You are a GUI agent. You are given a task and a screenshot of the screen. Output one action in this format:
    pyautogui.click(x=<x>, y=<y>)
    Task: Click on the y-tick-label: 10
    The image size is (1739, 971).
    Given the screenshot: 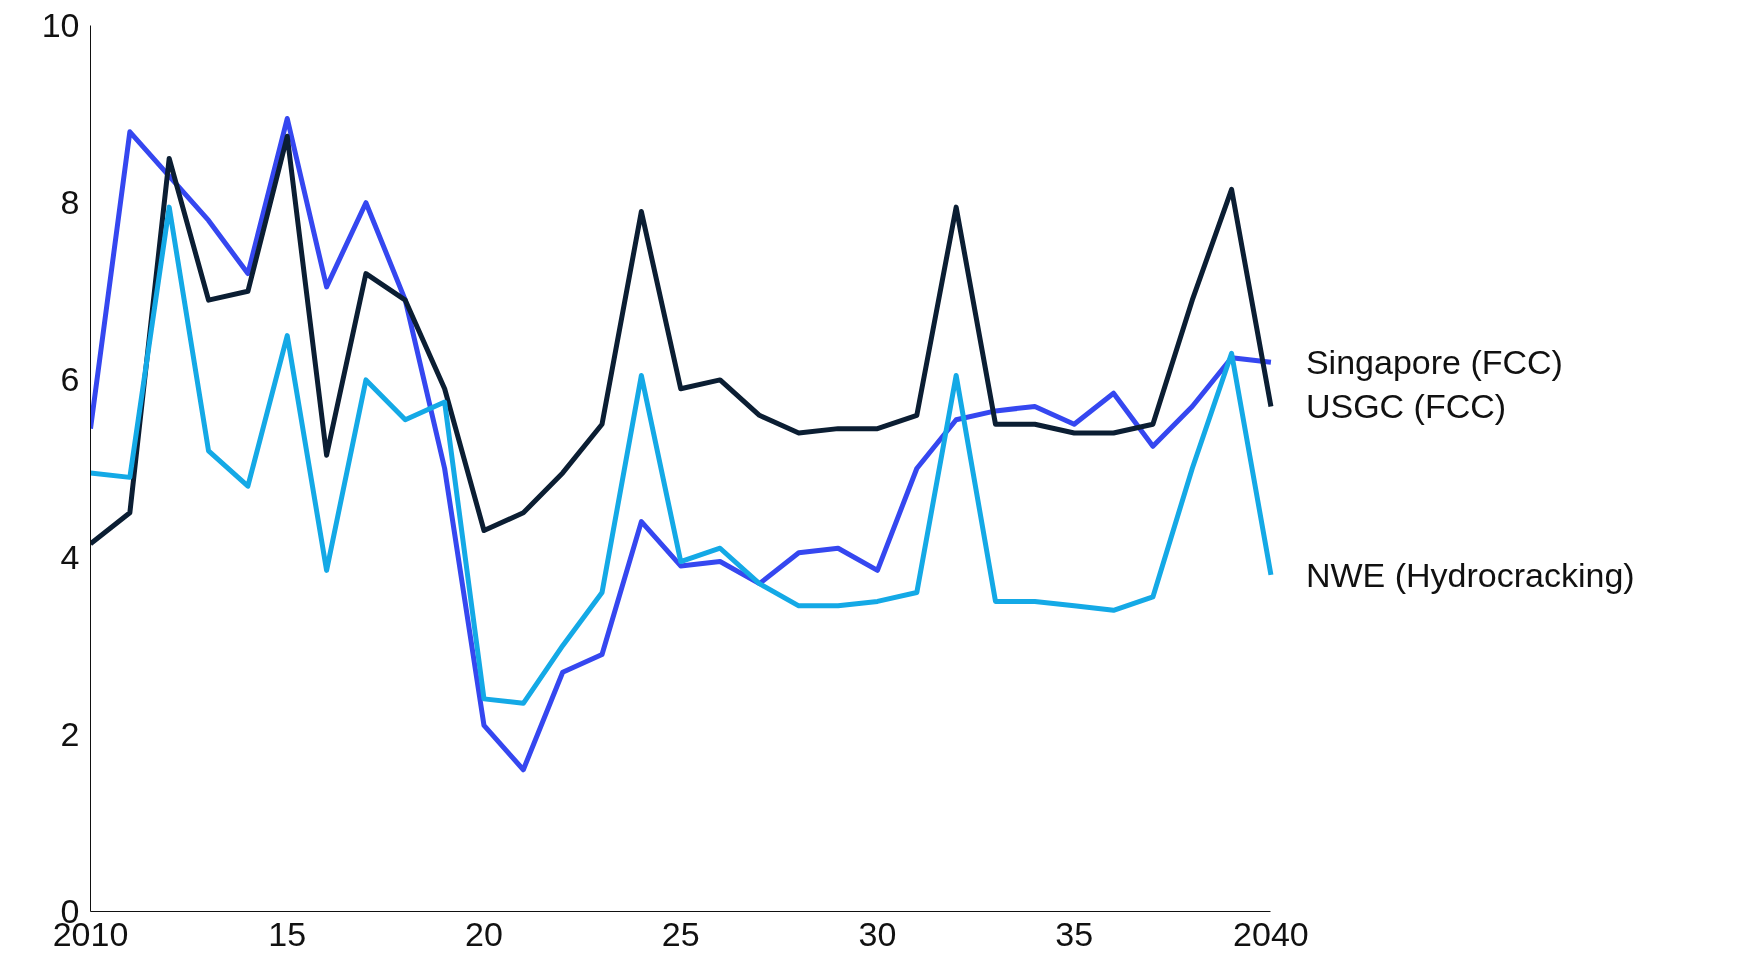 What is the action you would take?
    pyautogui.click(x=60, y=25)
    